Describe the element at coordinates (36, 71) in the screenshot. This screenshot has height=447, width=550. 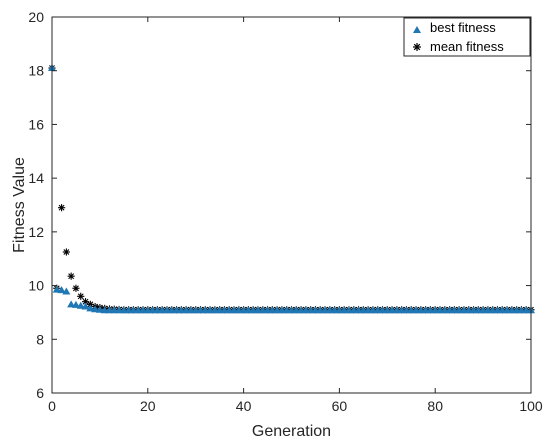
I see `y-tick-label: 18` at that location.